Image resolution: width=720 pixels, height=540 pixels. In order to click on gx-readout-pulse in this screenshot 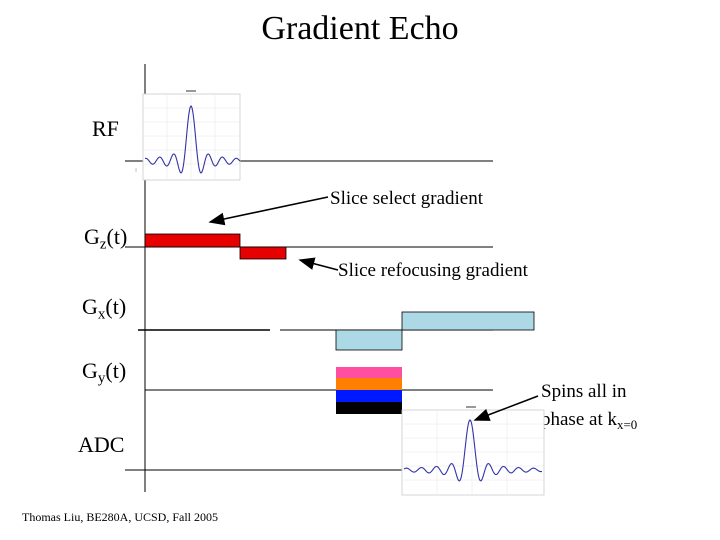, I will do `click(468, 321)`.